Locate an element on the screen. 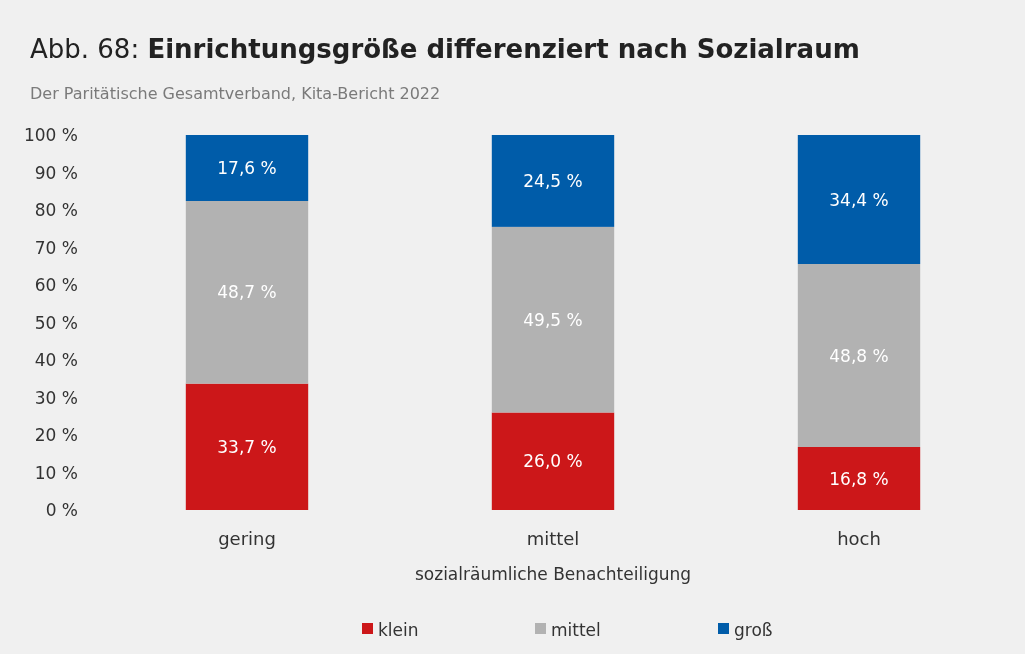 Image resolution: width=1025 pixels, height=654 pixels. data-label: 34,4 % is located at coordinates (859, 199).